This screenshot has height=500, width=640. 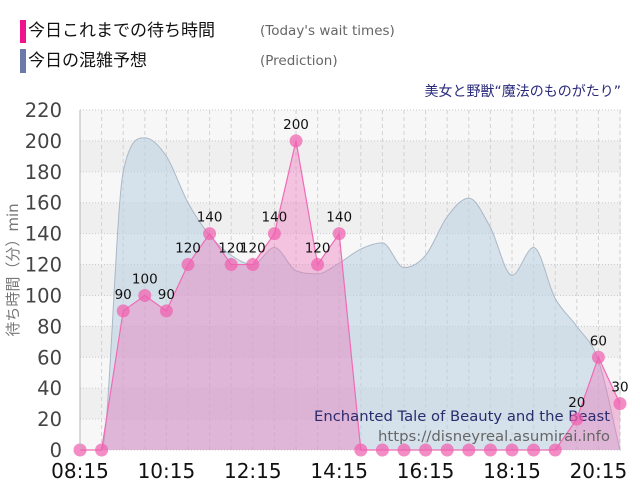 What do you see at coordinates (49, 419) in the screenshot?
I see `y-tick-label: 20` at bounding box center [49, 419].